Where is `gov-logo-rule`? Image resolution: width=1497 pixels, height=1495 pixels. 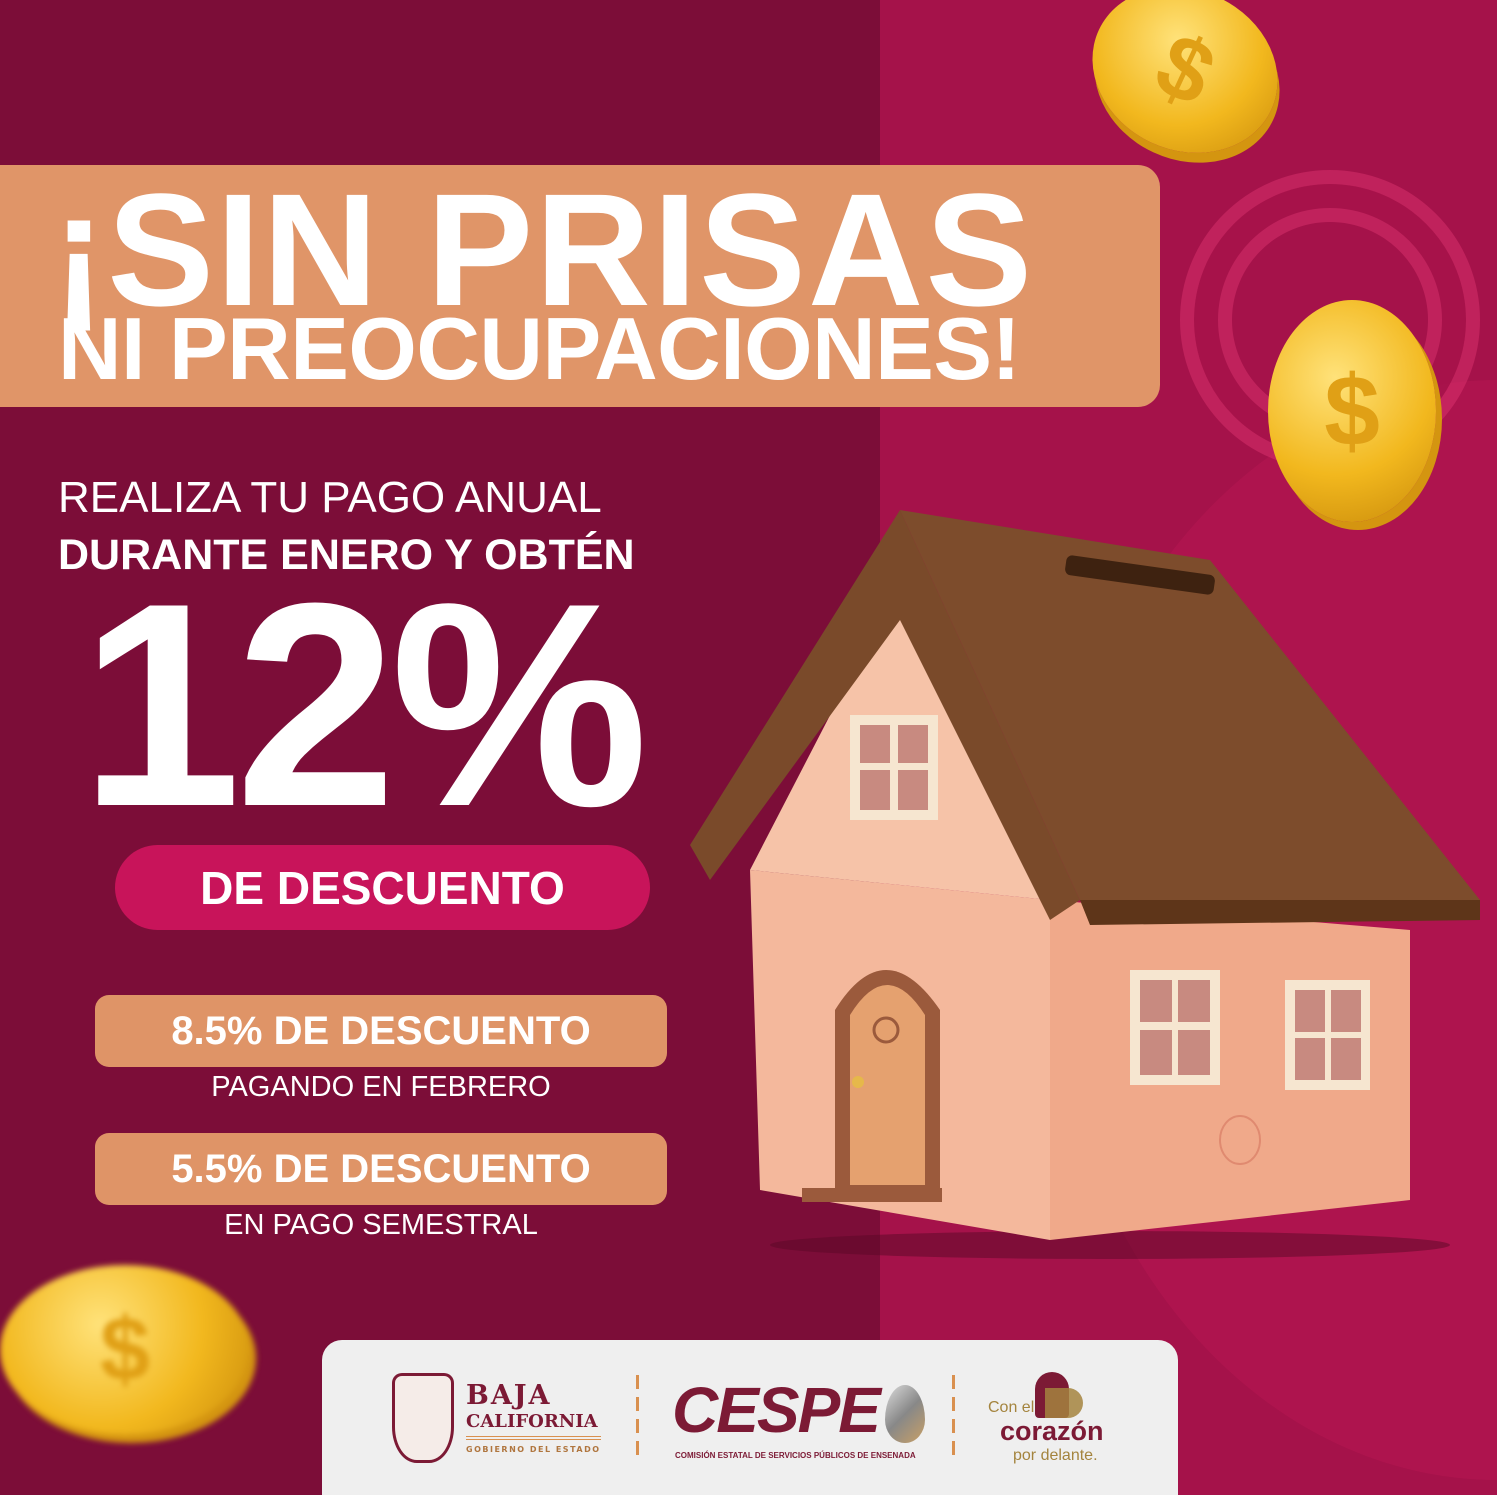
gov-logo-rule is located at coordinates (533, 1438).